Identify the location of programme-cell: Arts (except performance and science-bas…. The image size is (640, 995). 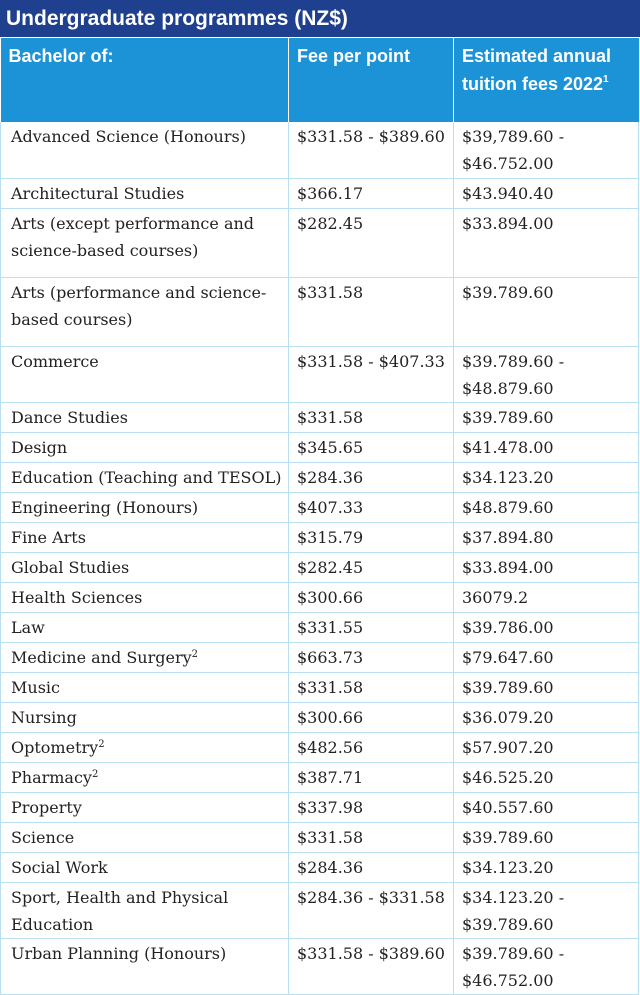
(144, 243).